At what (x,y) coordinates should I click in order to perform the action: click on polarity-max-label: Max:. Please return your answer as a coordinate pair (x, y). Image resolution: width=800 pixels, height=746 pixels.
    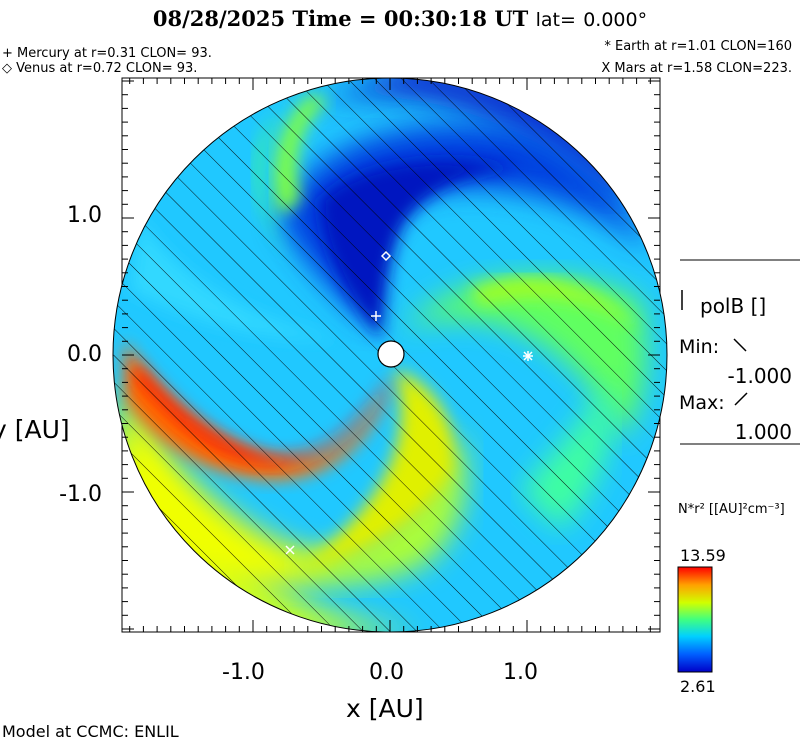
    Looking at the image, I should click on (702, 403).